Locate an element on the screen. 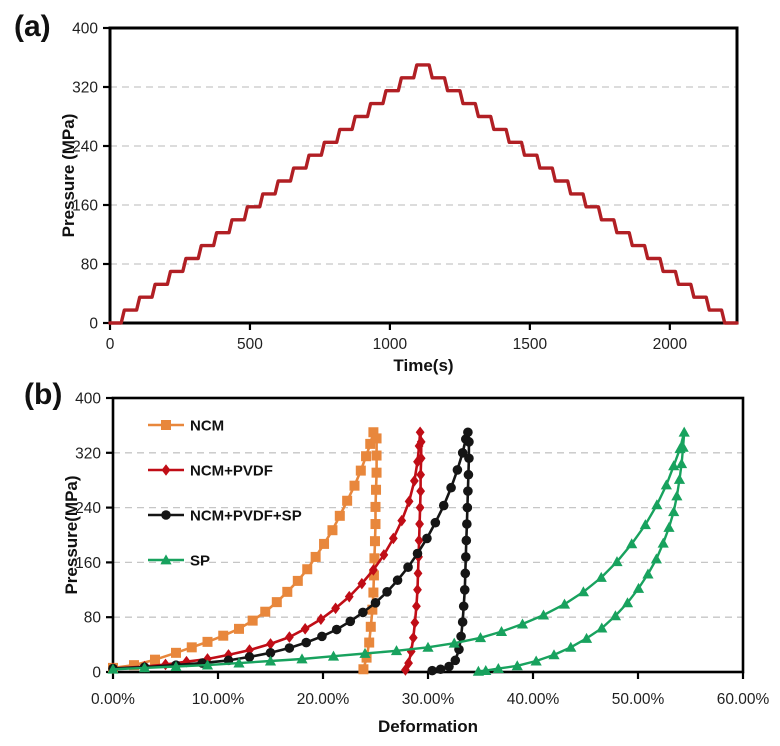 Image resolution: width=780 pixels, height=746 pixels. legend-item-ncm-pvdf-sp: NCM+PVDF+SP is located at coordinates (225, 516).